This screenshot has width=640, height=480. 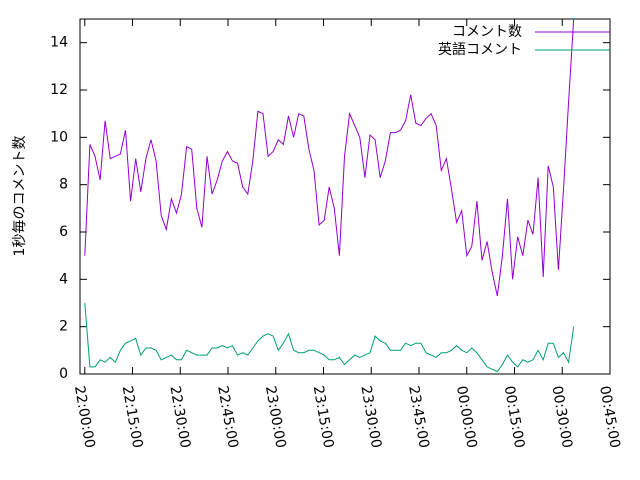 What do you see at coordinates (59, 43) in the screenshot?
I see `y-tick-label: 14` at bounding box center [59, 43].